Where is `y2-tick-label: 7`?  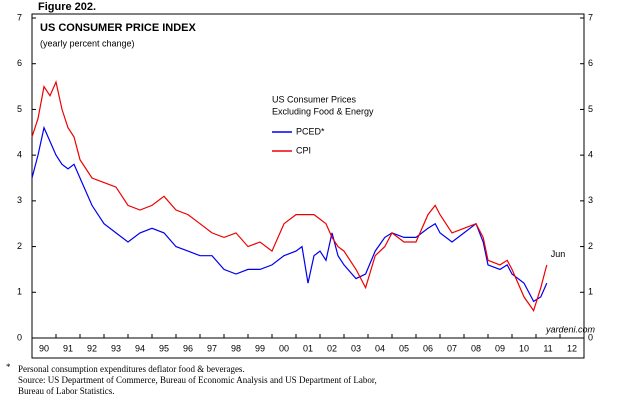
y2-tick-label: 7 is located at coordinates (590, 17).